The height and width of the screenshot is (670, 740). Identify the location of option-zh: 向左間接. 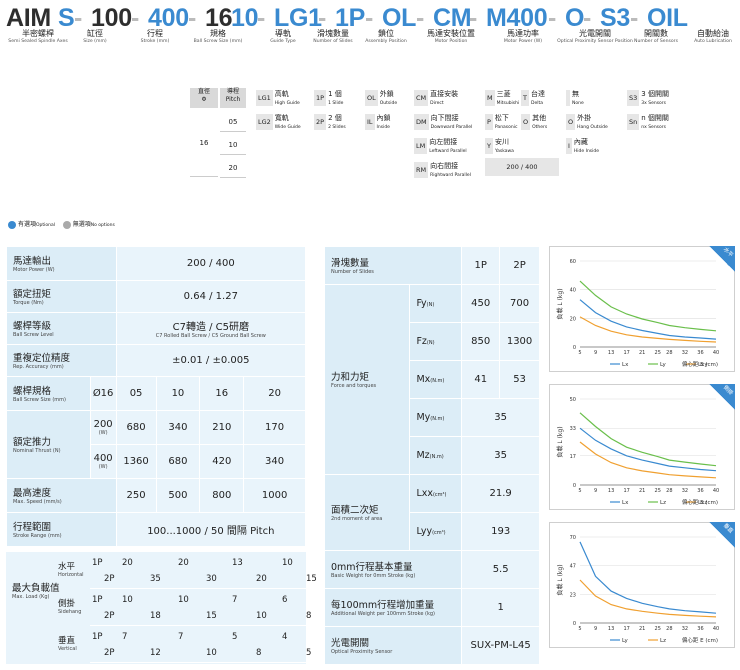
(443, 142).